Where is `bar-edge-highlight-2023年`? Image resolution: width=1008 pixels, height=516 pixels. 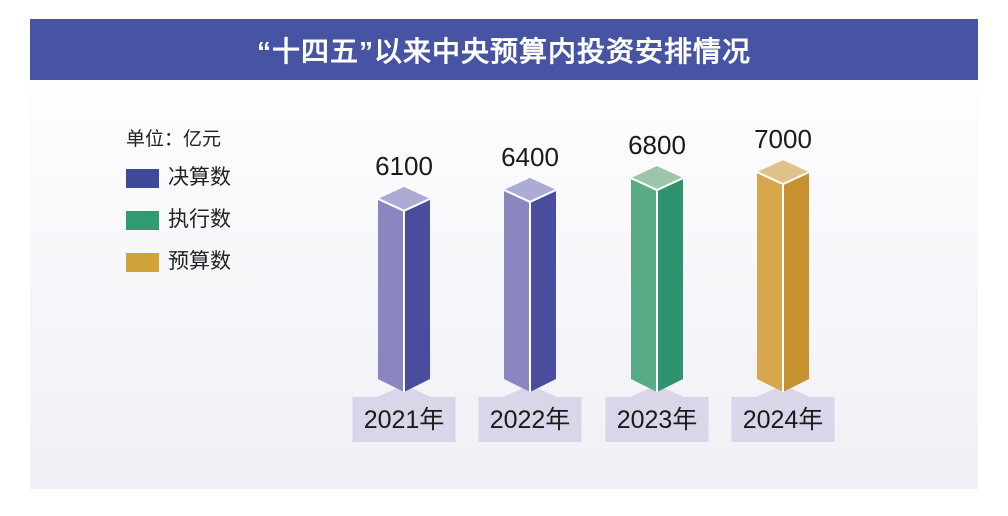 bar-edge-highlight-2023年 is located at coordinates (657, 284).